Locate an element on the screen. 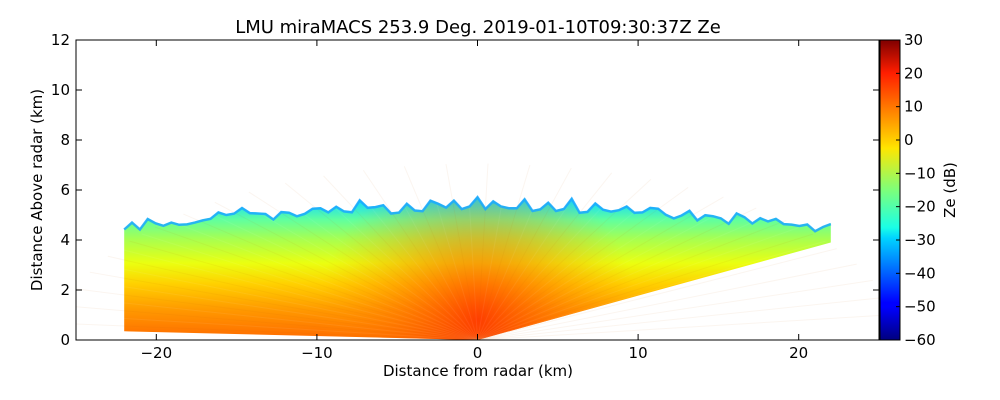 Image resolution: width=1000 pixels, height=400 pixels. colorbar-tick-label: −30 is located at coordinates (920, 240).